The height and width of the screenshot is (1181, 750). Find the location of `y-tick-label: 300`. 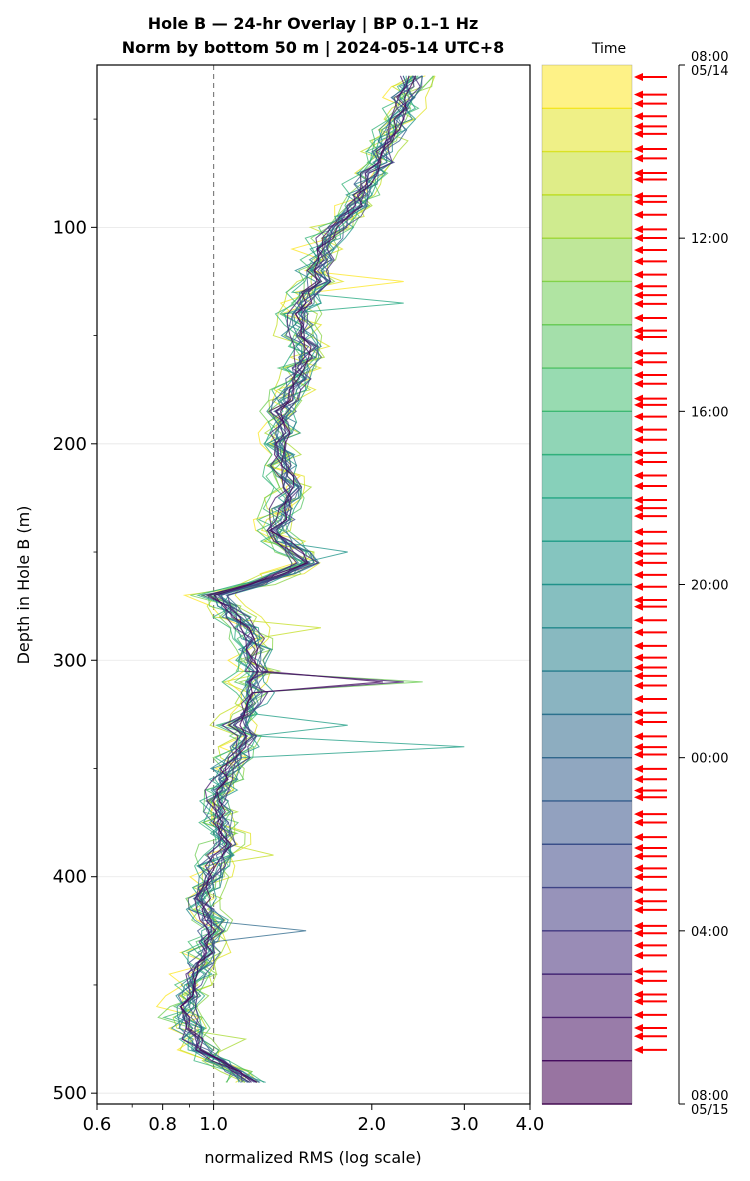

y-tick-label: 300 is located at coordinates (70, 660).